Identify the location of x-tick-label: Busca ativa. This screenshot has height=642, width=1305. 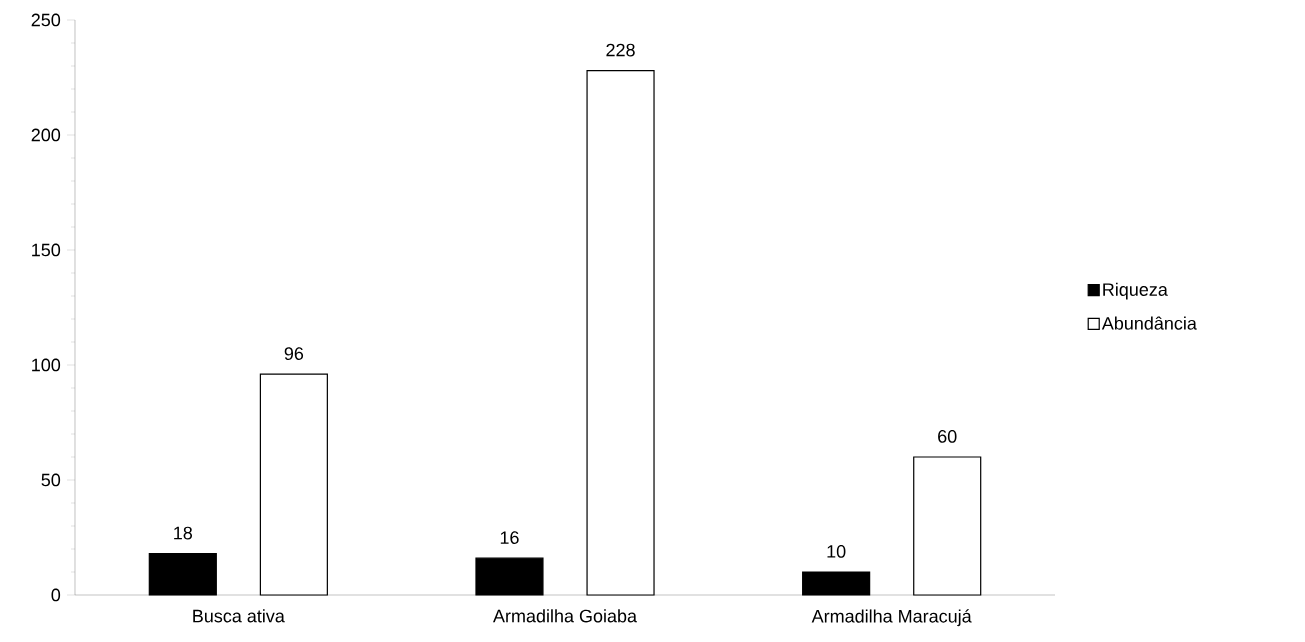
(239, 616).